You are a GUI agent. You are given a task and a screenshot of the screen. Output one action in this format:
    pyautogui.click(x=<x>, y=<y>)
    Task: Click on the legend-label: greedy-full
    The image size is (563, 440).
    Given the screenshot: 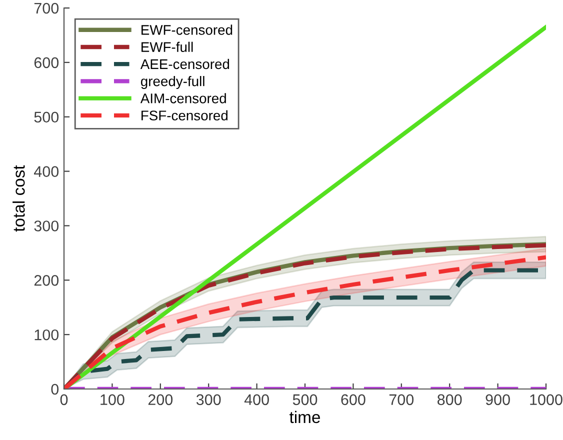 What is the action you would take?
    pyautogui.click(x=172, y=82)
    